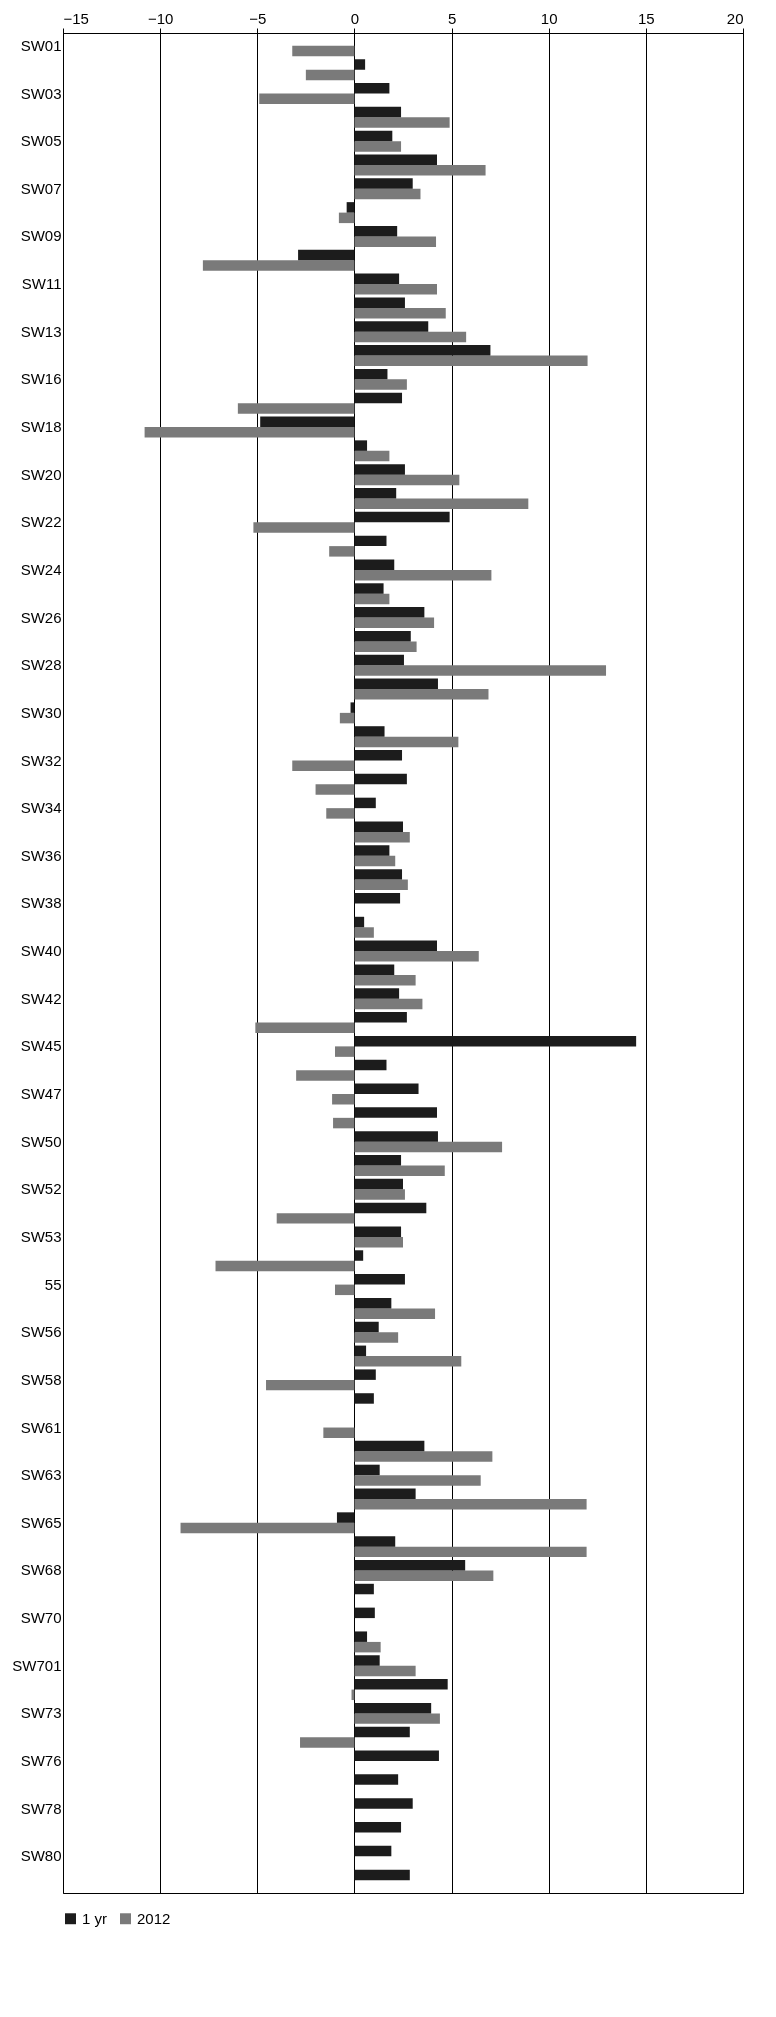  What do you see at coordinates (41, 45) in the screenshot?
I see `y-tick-label: SW01` at bounding box center [41, 45].